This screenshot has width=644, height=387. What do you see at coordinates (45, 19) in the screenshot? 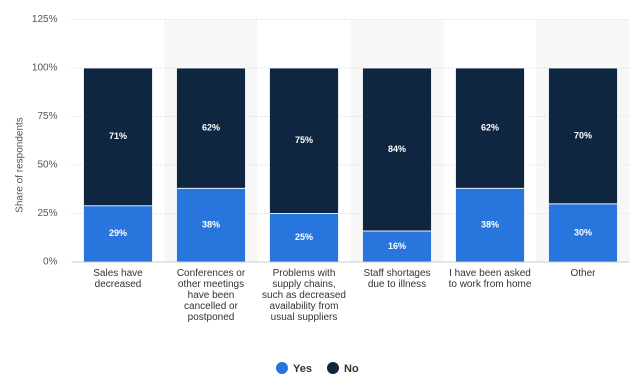
I see `y-tick-label: 125%` at bounding box center [45, 19].